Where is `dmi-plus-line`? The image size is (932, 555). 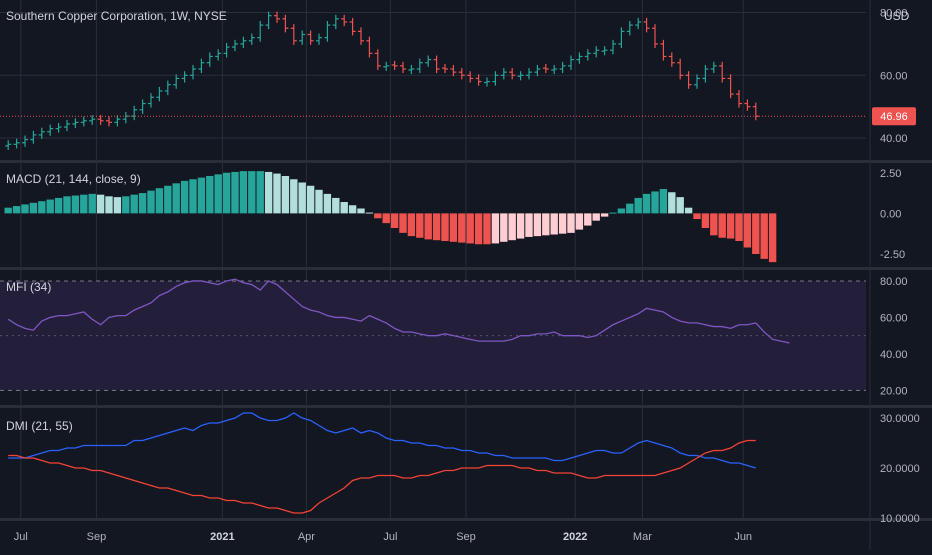
dmi-plus-line is located at coordinates (382, 440).